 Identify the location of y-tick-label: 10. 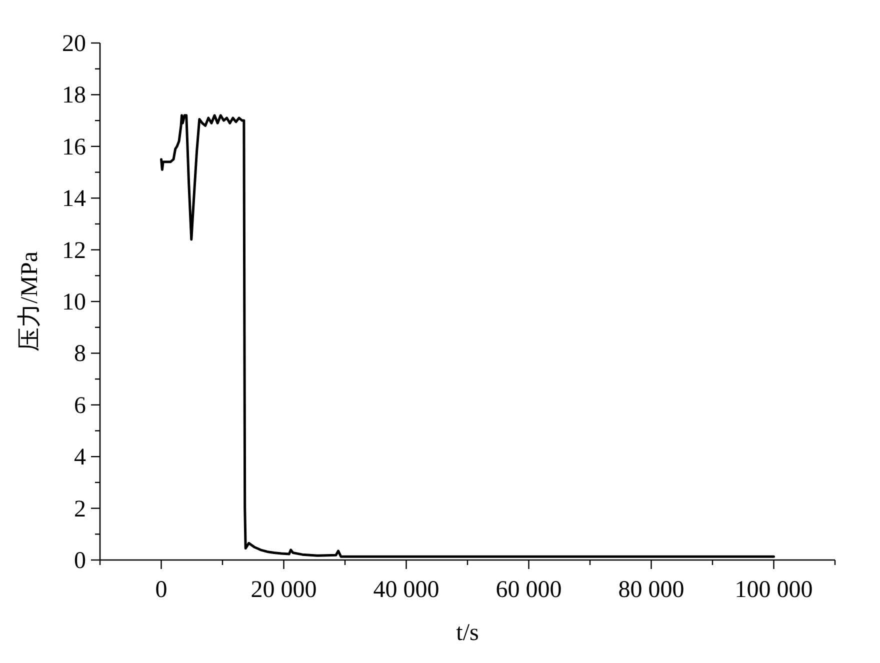
(74, 303).